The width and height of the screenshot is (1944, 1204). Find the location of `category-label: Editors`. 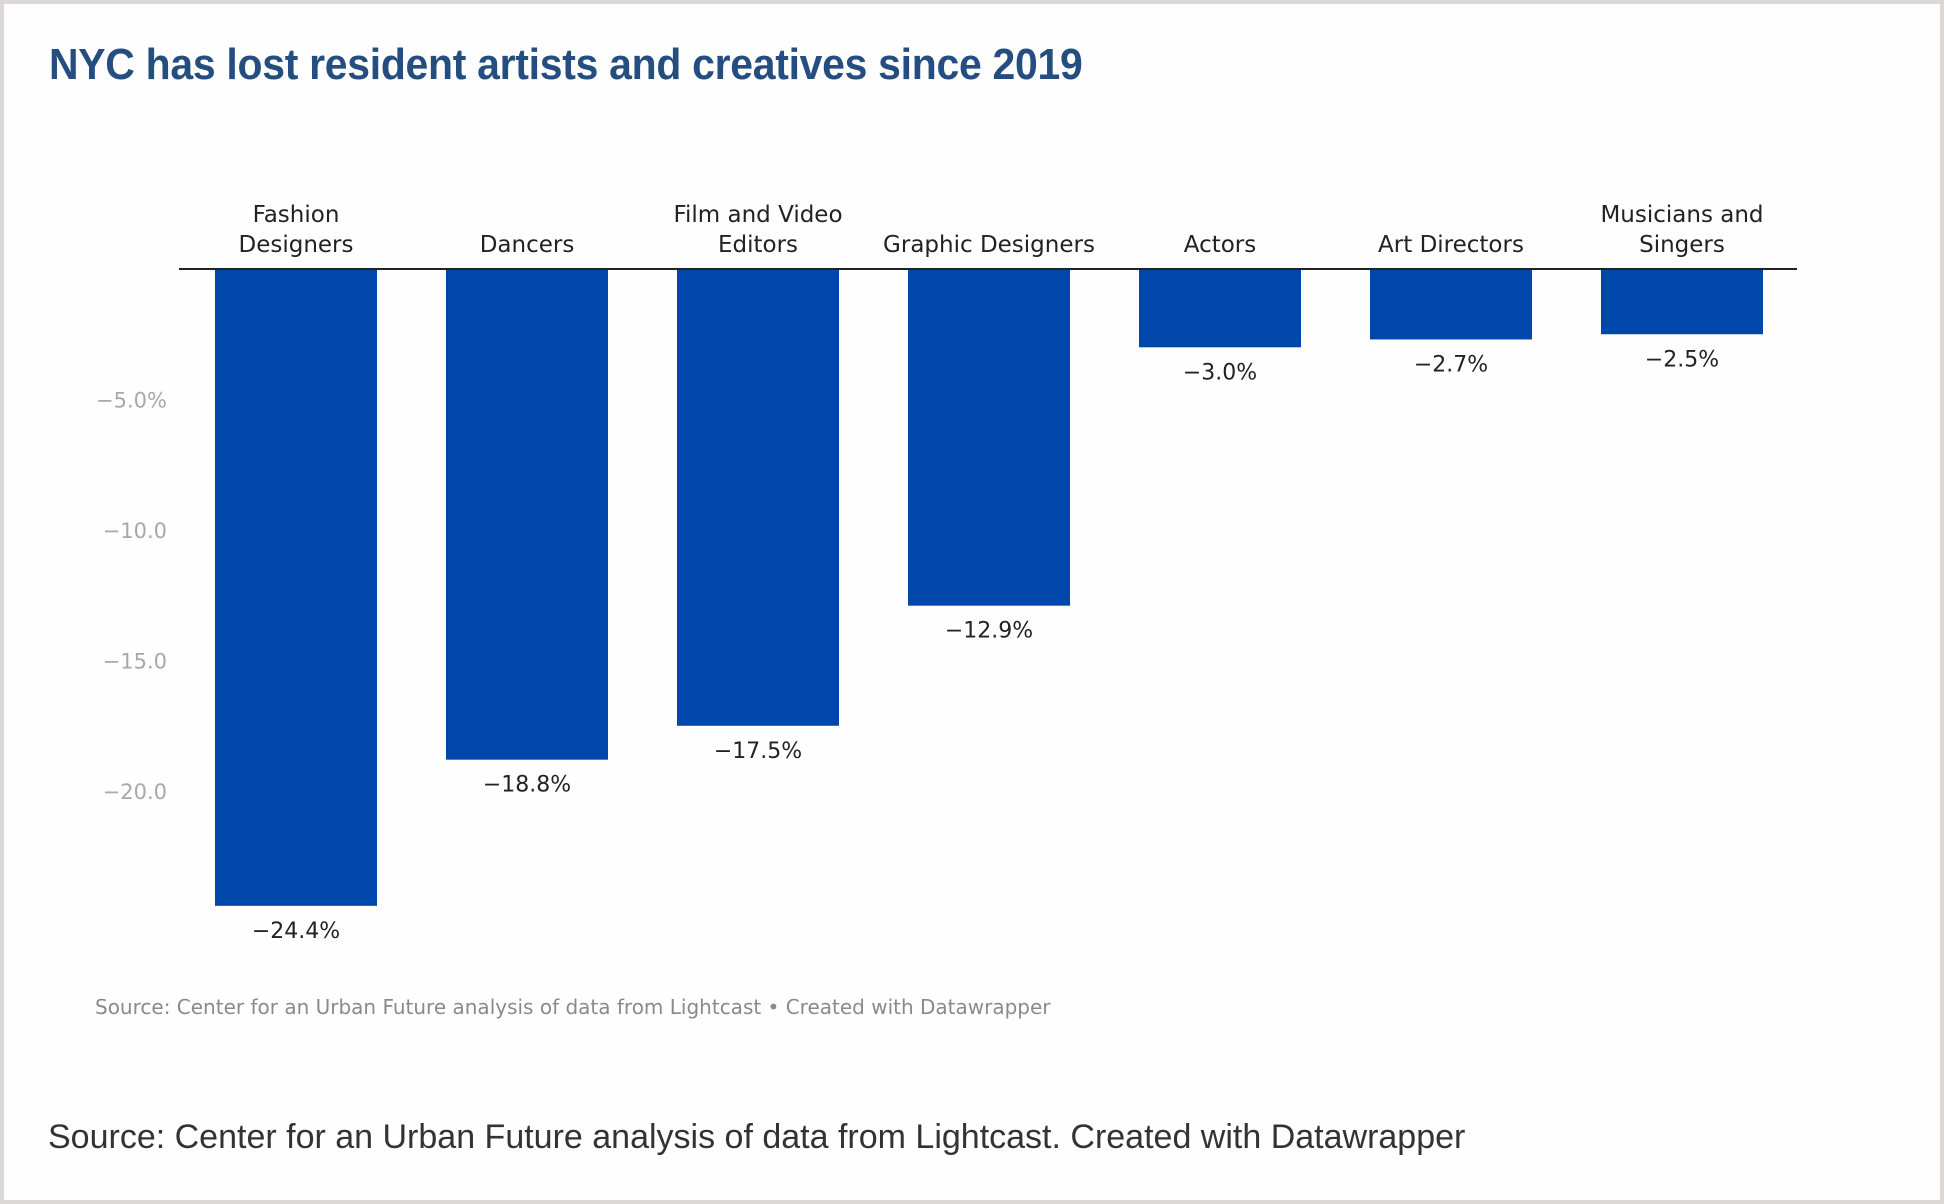

category-label: Editors is located at coordinates (758, 245).